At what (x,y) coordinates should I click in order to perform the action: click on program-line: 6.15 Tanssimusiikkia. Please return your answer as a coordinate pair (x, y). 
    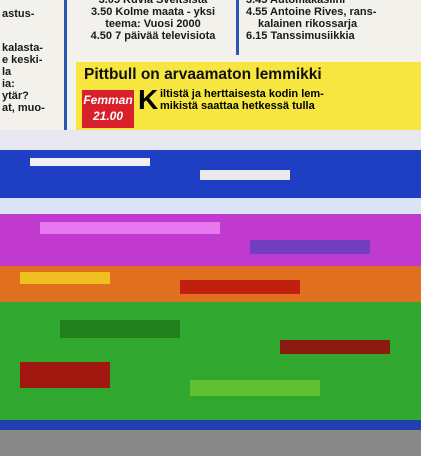
    Looking at the image, I should click on (300, 36).